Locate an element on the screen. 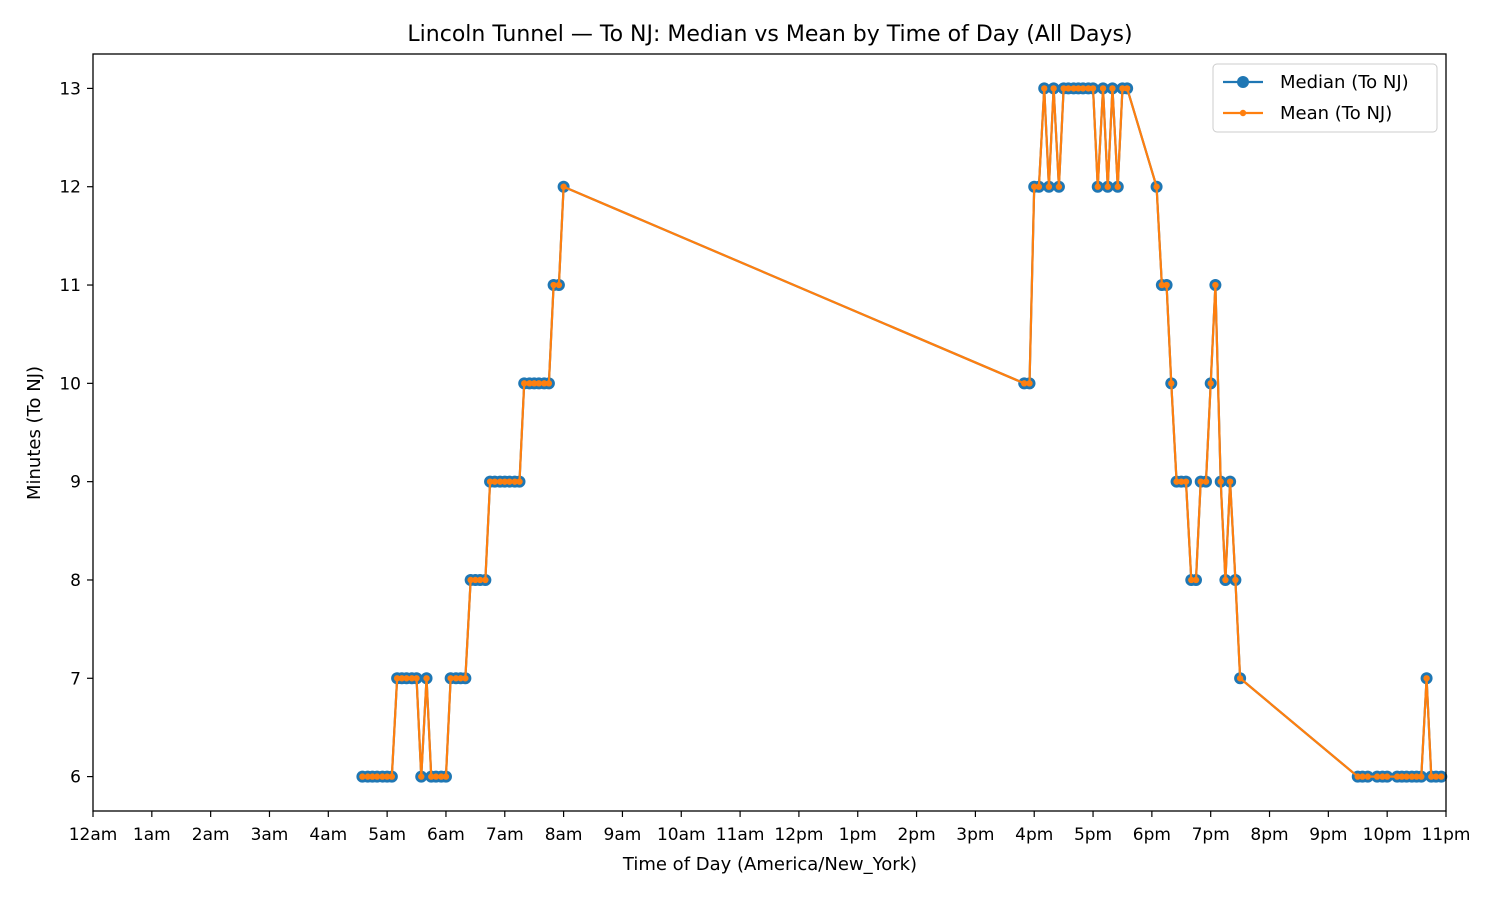 The width and height of the screenshot is (1500, 900). legend-label: Median (To NJ) is located at coordinates (1344, 82).